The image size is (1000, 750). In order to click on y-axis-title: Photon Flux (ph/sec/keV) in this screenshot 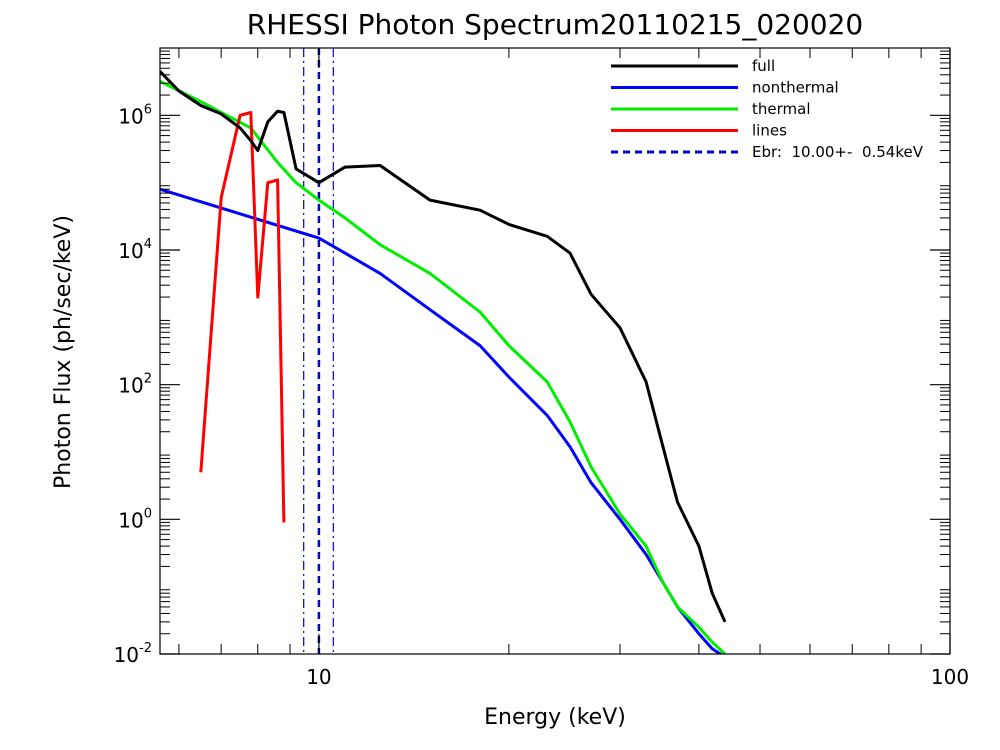, I will do `click(63, 352)`.